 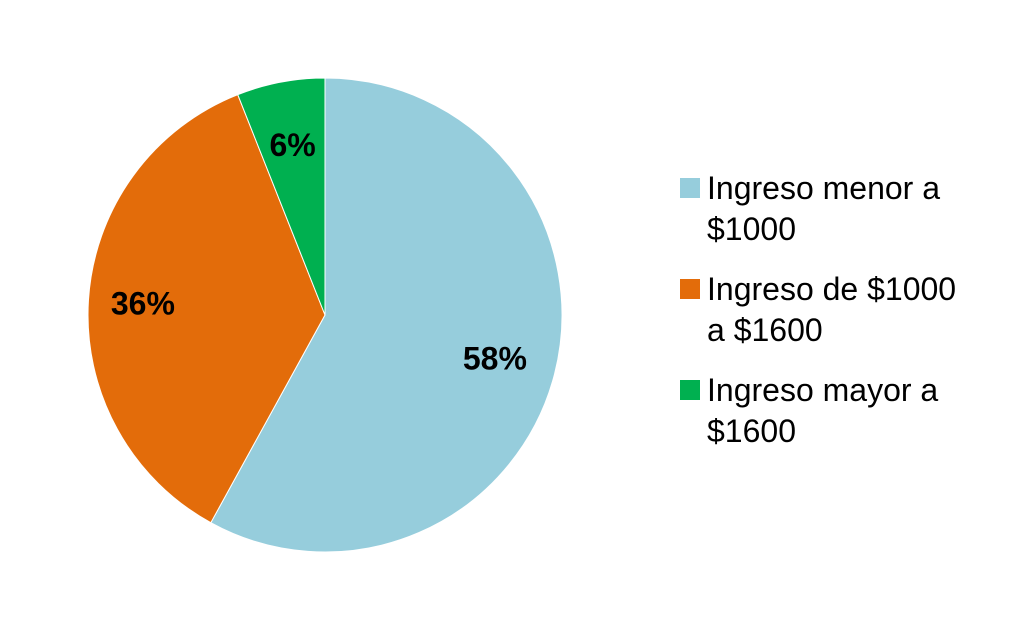 What do you see at coordinates (824, 208) in the screenshot?
I see `legend-label: Ingreso menor a $1000` at bounding box center [824, 208].